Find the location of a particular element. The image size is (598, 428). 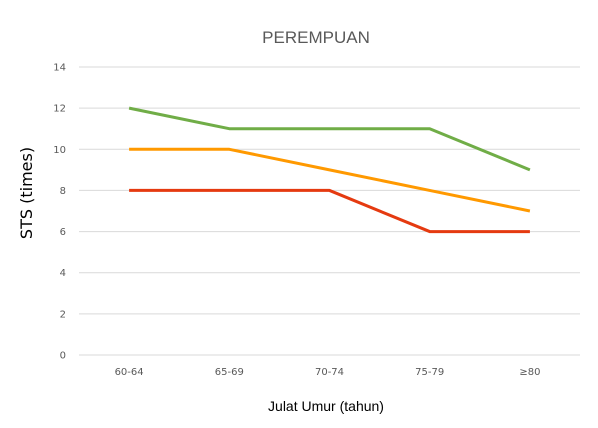

x-axis-ticks: 60-64 65-69 70-74 75-79 ≥80 is located at coordinates (328, 372).